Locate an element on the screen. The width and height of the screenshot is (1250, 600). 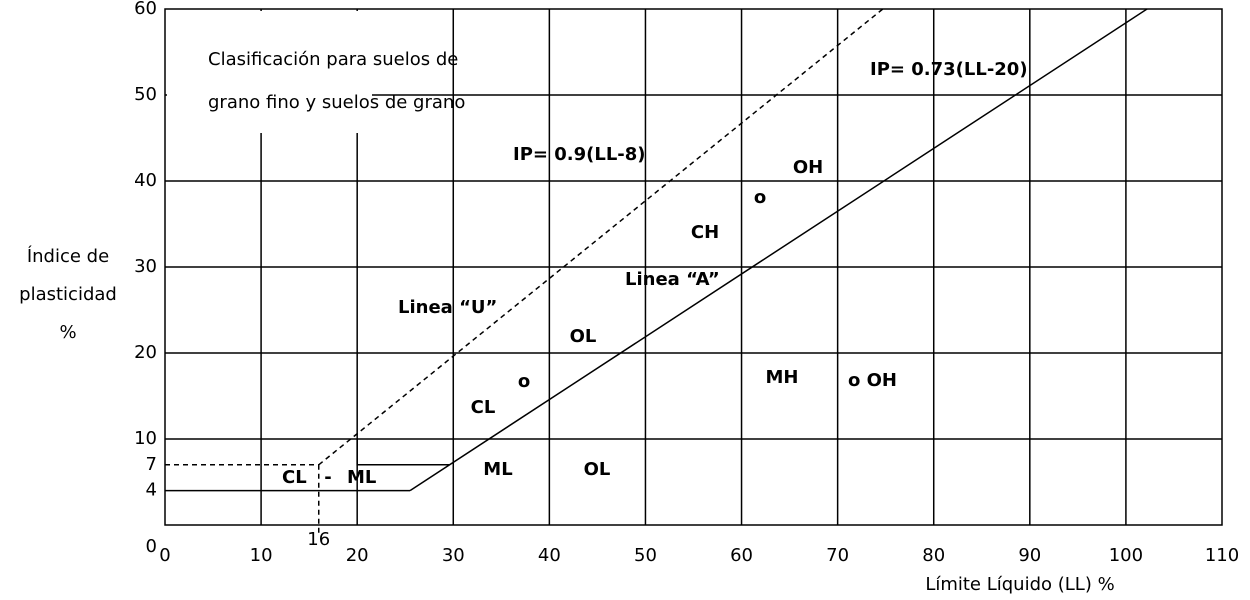
y-tick-label: 40 is located at coordinates (145, 180).